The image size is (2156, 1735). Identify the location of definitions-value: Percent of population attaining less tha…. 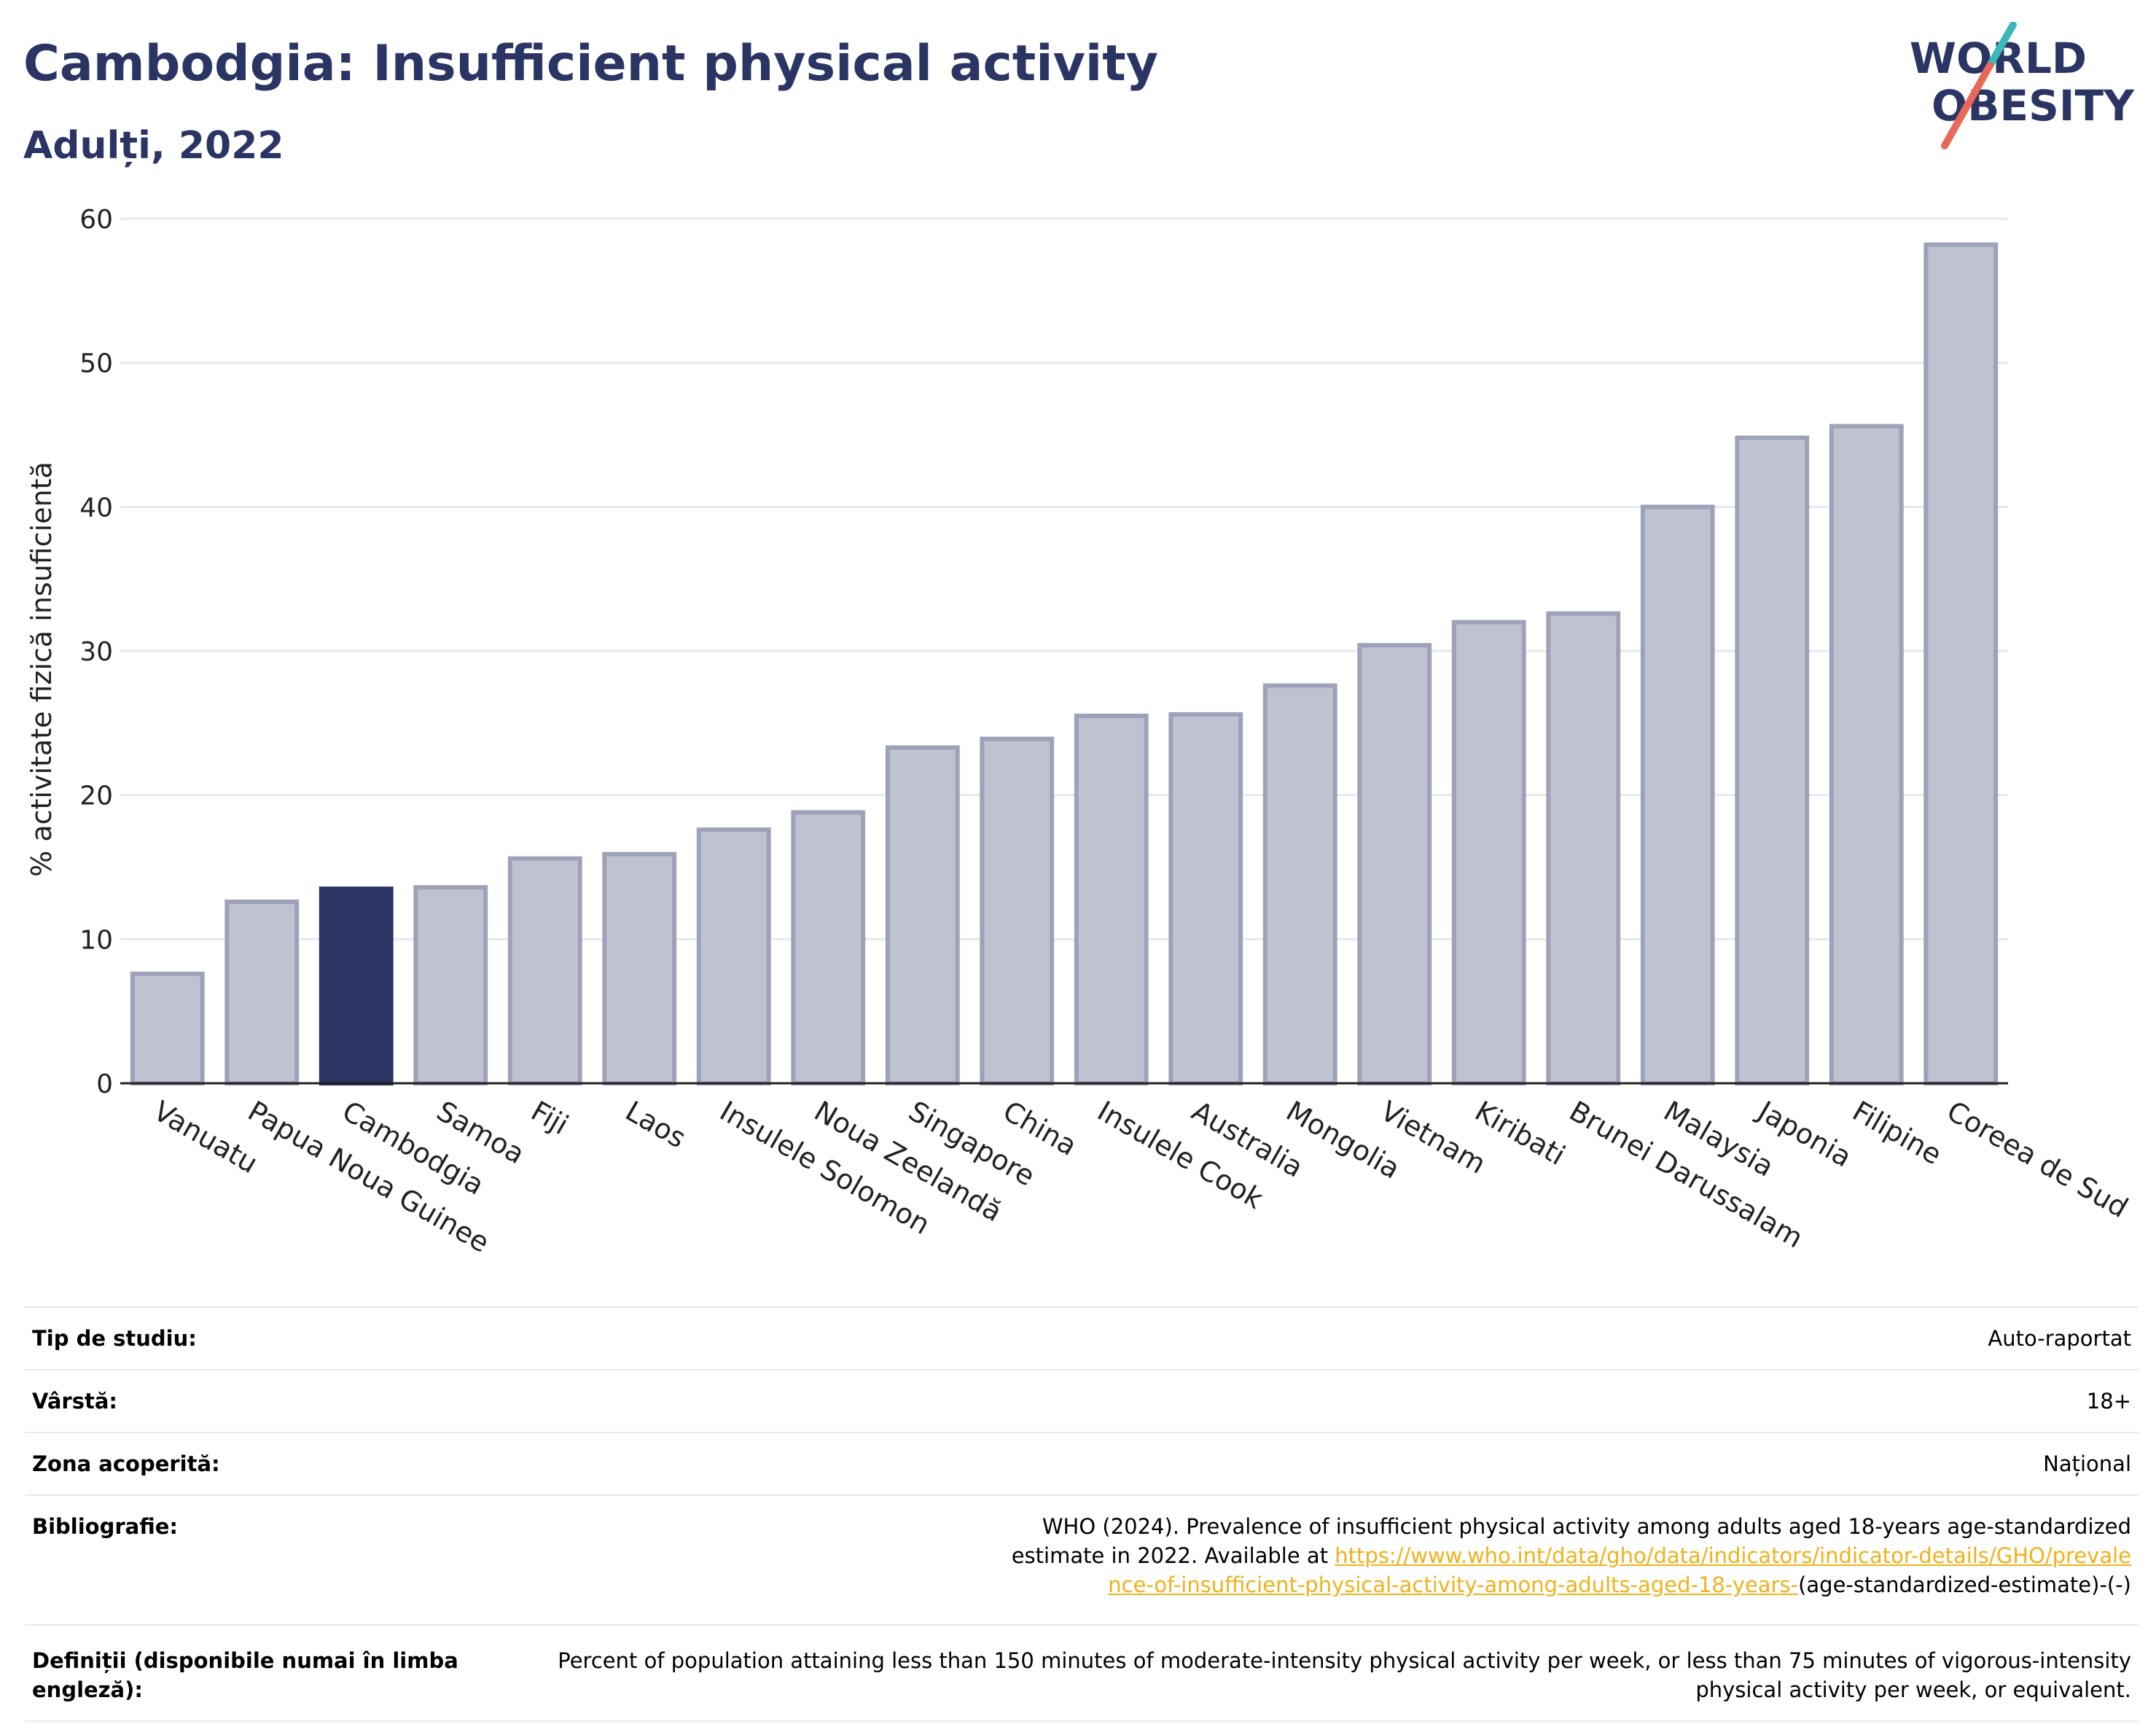
(1345, 1675).